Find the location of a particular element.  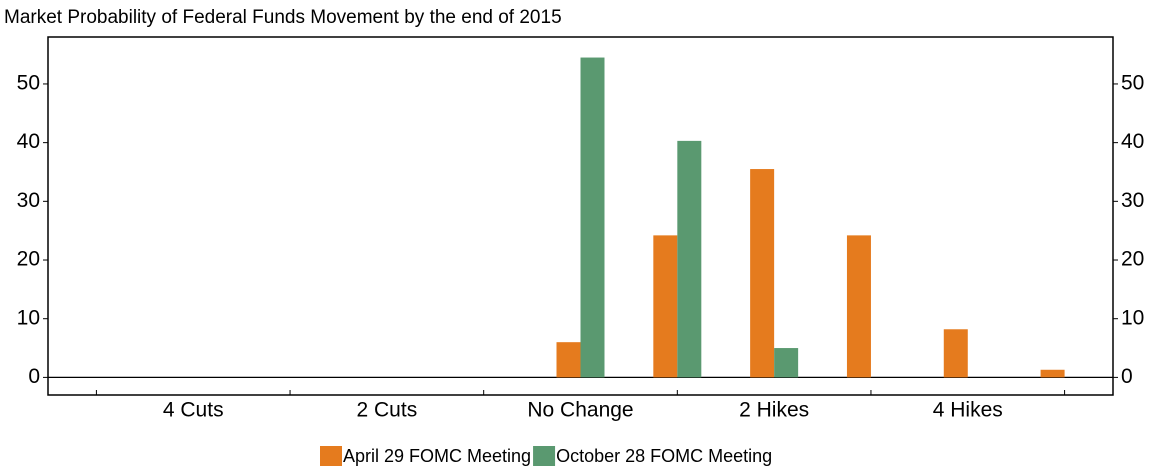

y-tick-label: 20 is located at coordinates (28, 259).